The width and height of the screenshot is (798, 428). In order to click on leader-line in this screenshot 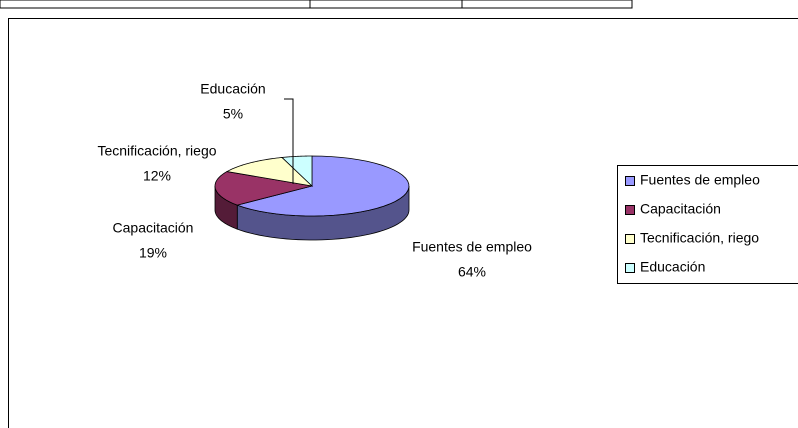, I will do `click(289, 141)`.